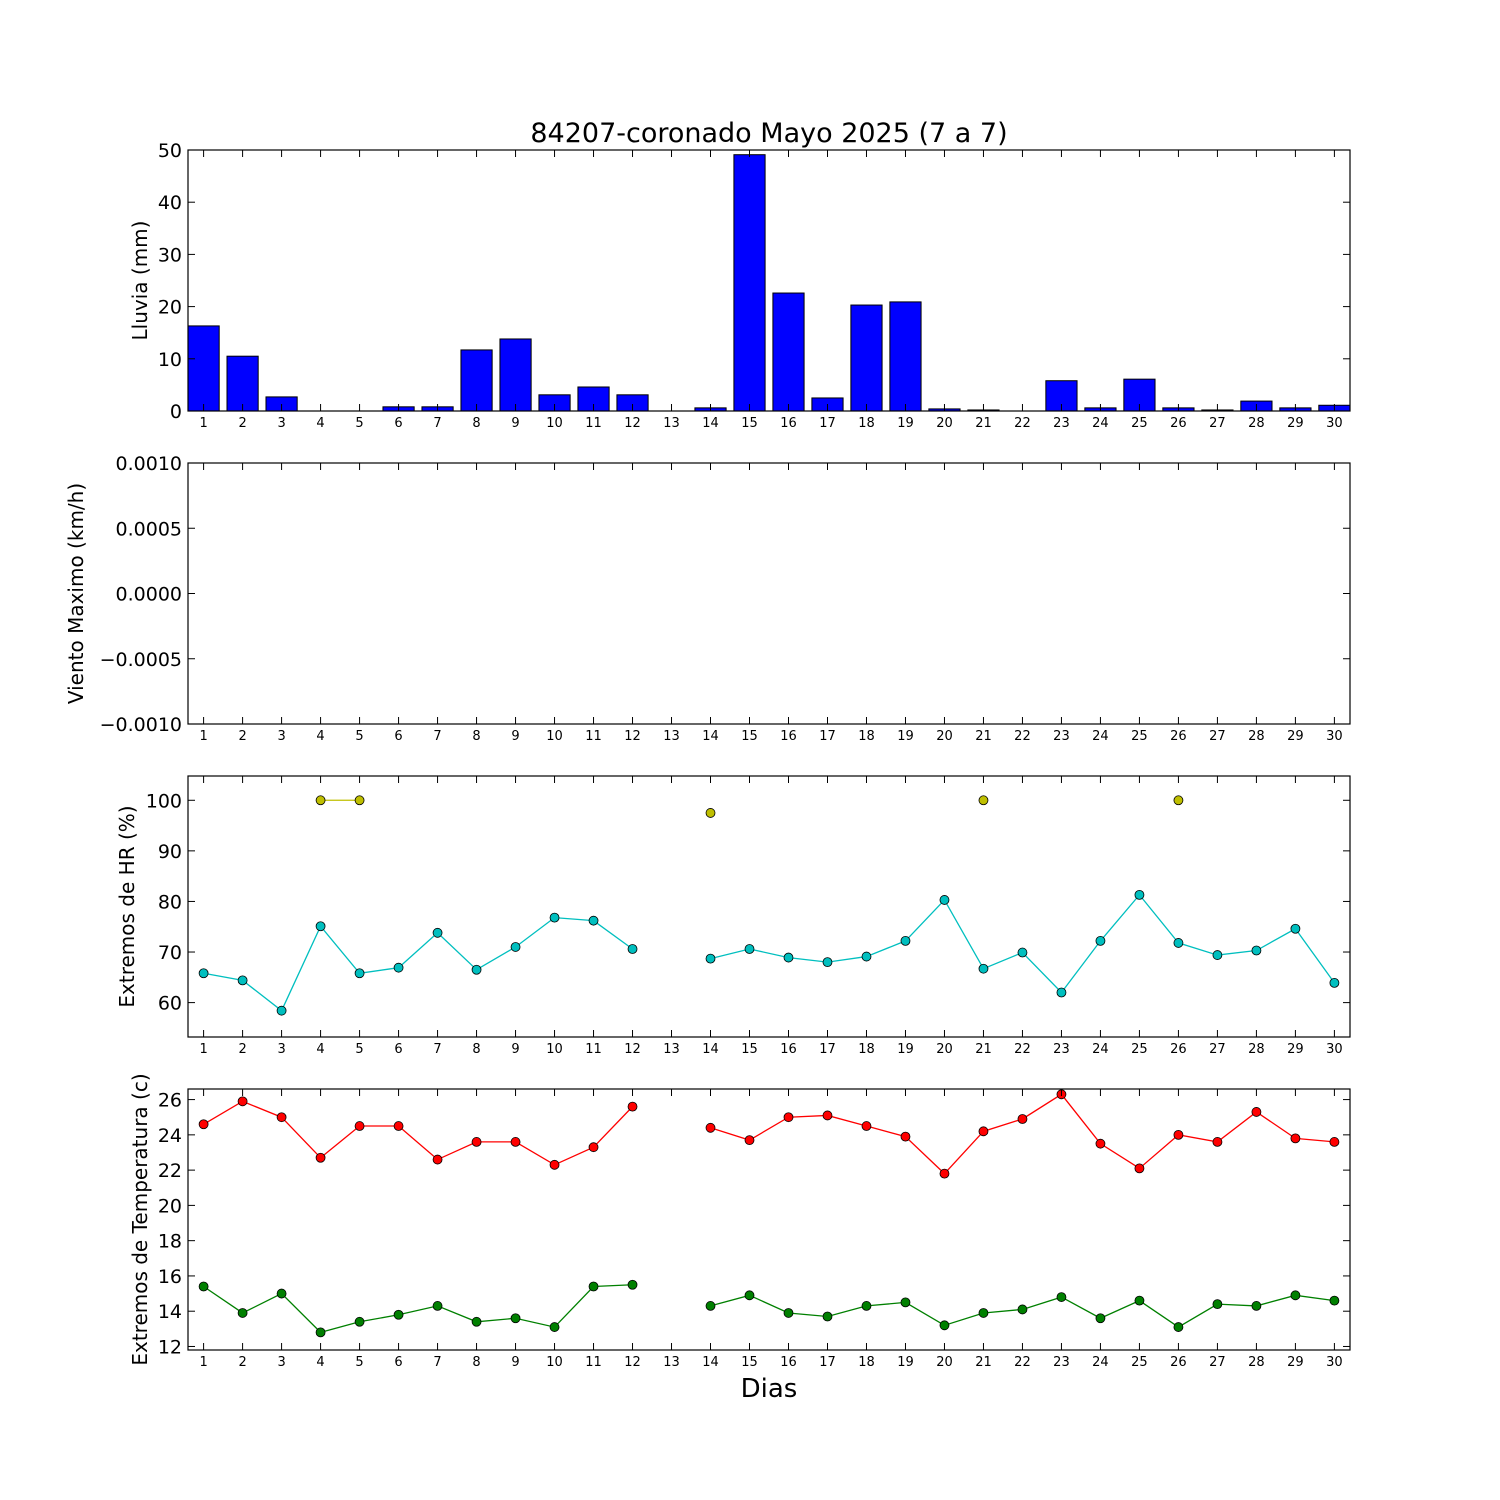 This screenshot has width=1500, height=1500. Describe the element at coordinates (140, 1219) in the screenshot. I see `y-axis-label: Extremos de Temperatura (c)` at that location.